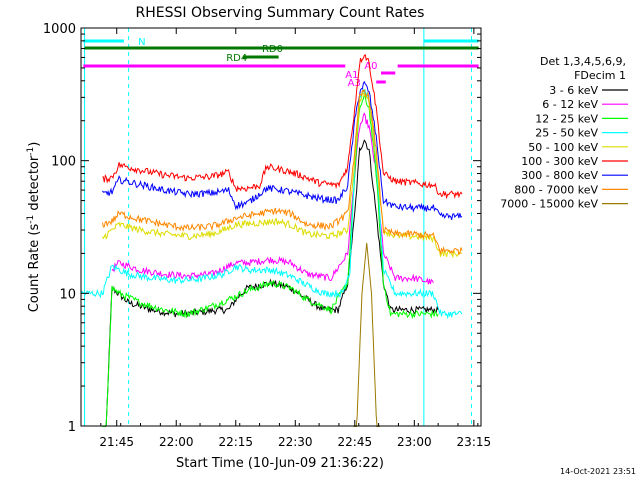 This screenshot has width=640, height=480. I want to click on x-tick-label-0: 21:45, so click(116, 442).